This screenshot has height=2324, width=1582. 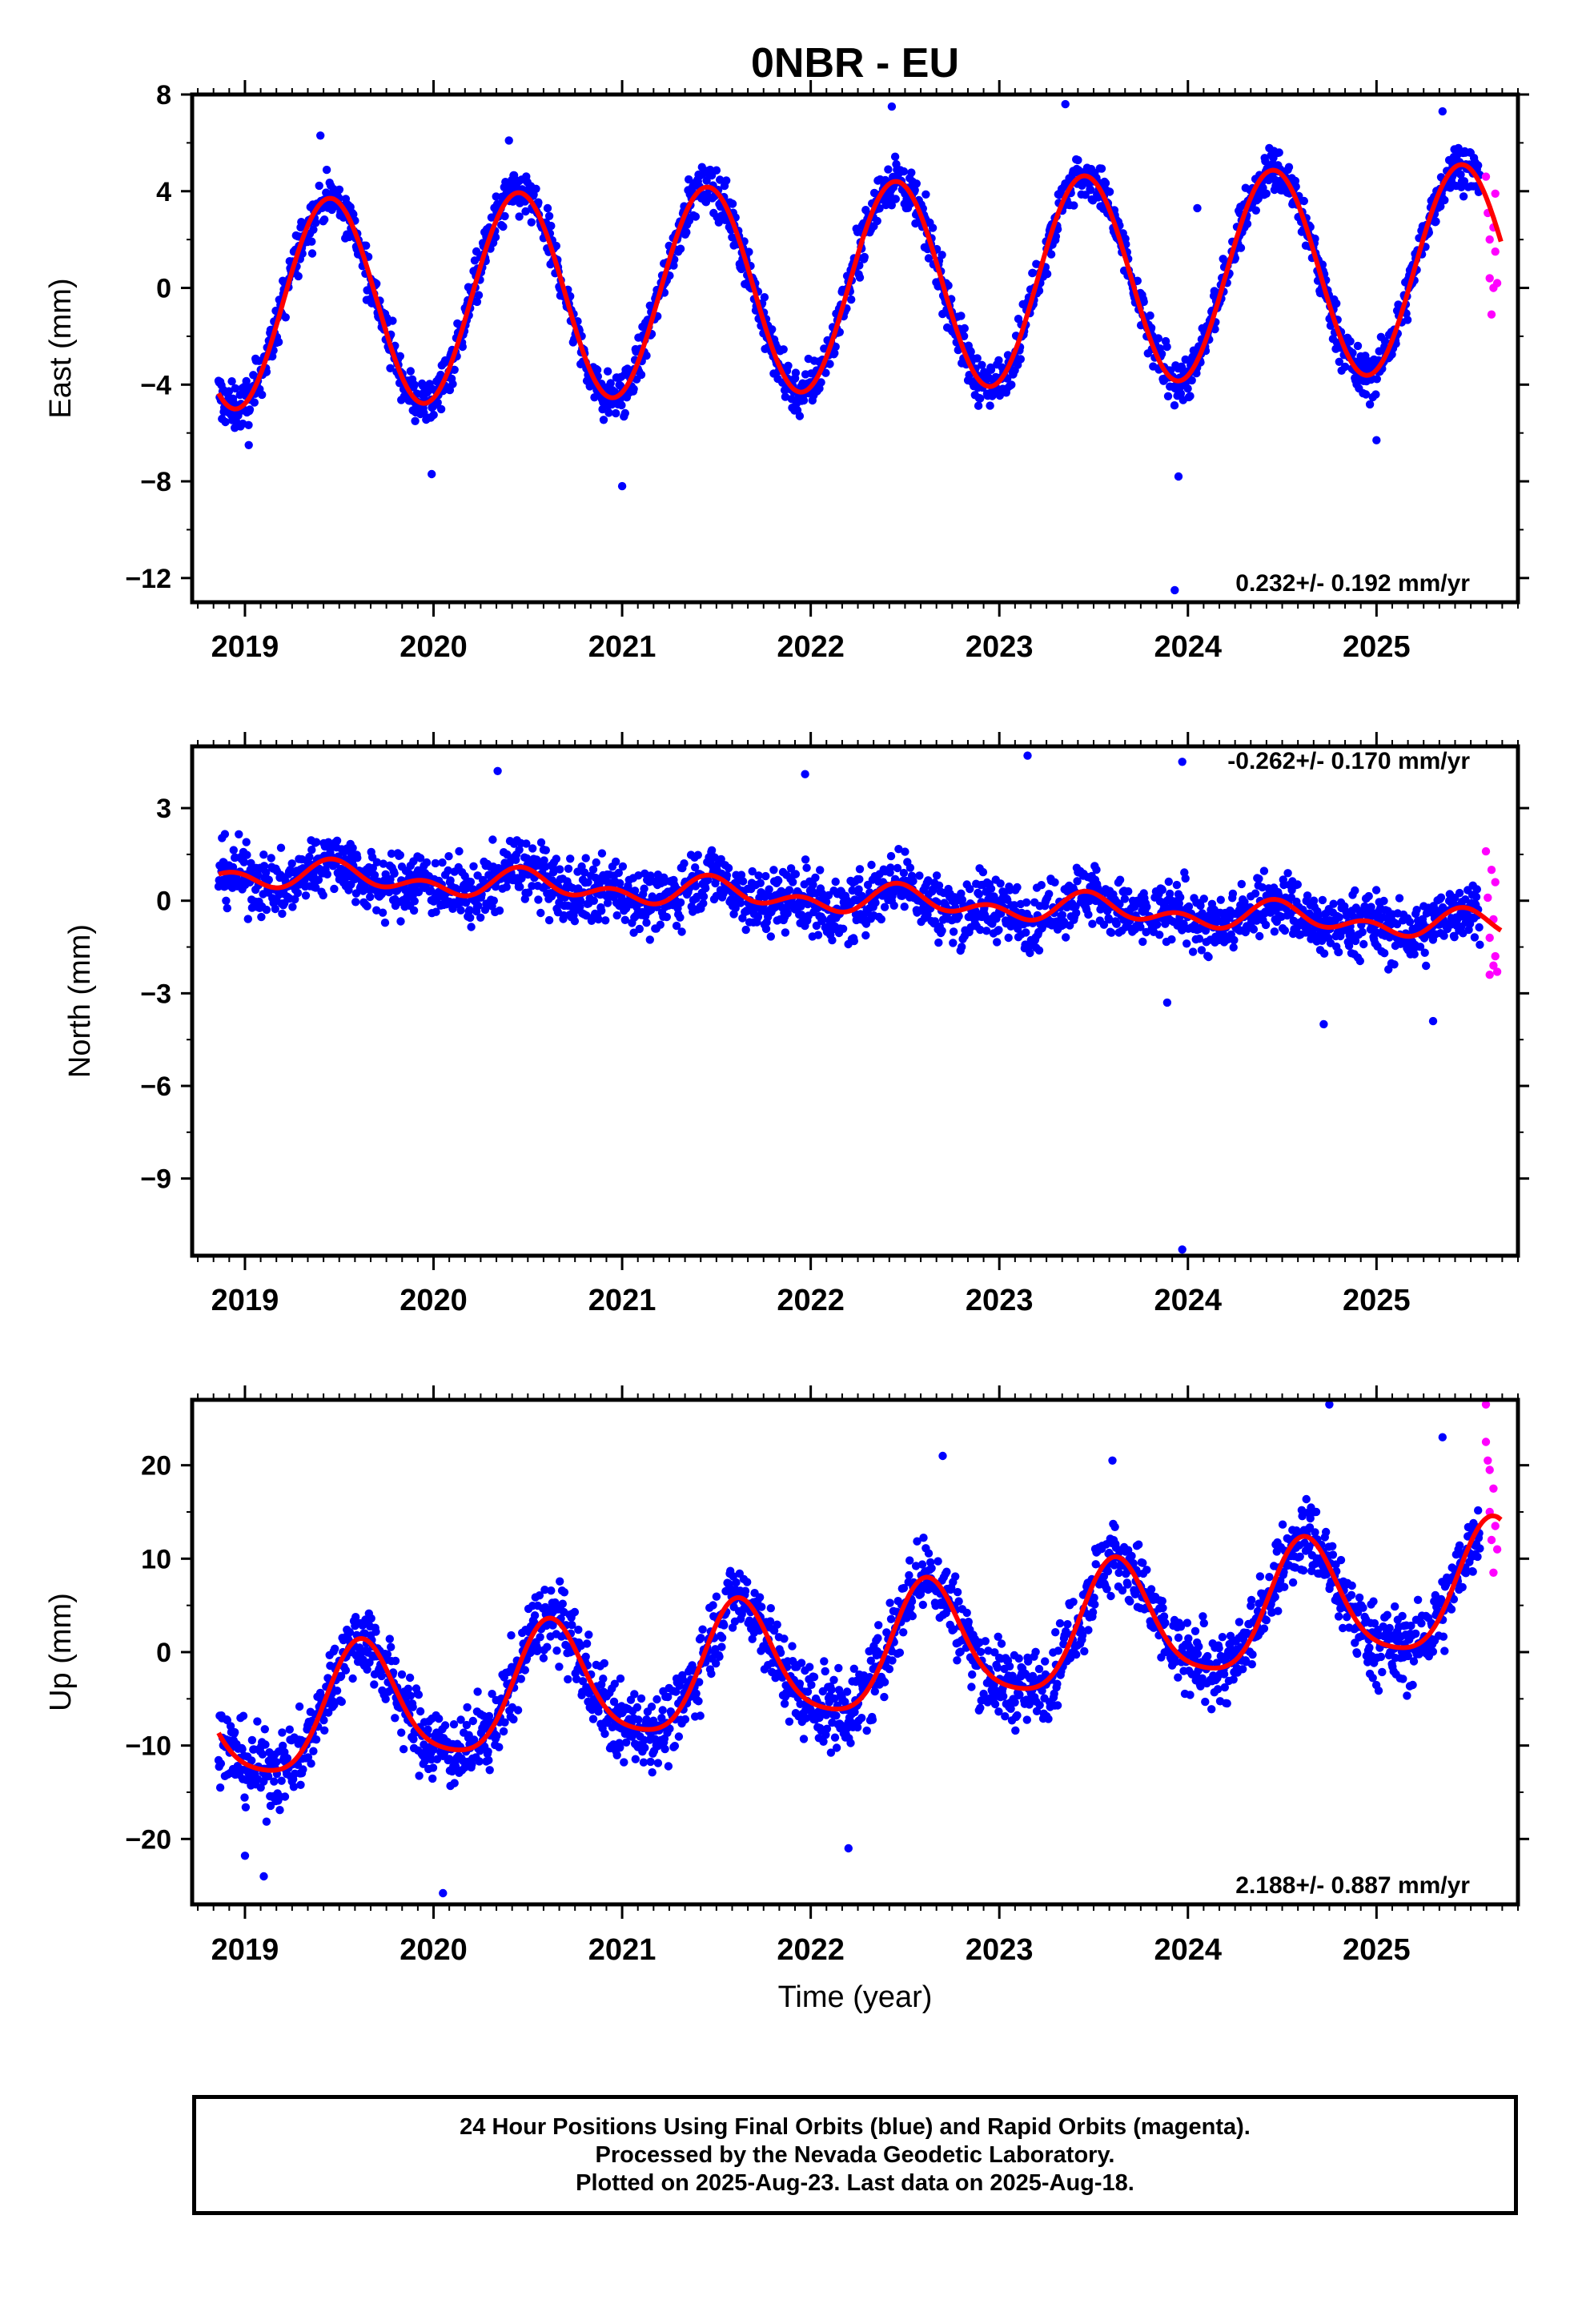 What do you see at coordinates (245, 647) in the screenshot?
I see `east-x-tick-label: 2019` at bounding box center [245, 647].